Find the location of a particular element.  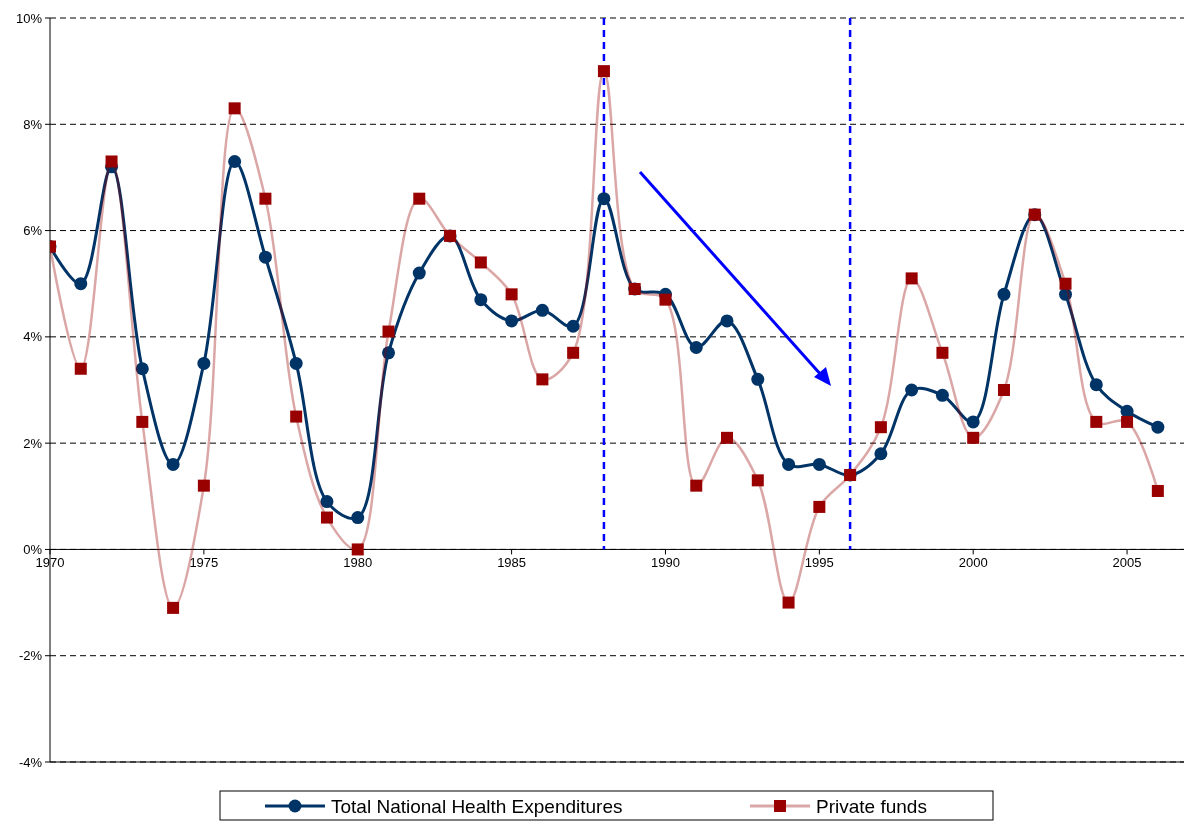

legend-label: Private funds is located at coordinates (871, 806).